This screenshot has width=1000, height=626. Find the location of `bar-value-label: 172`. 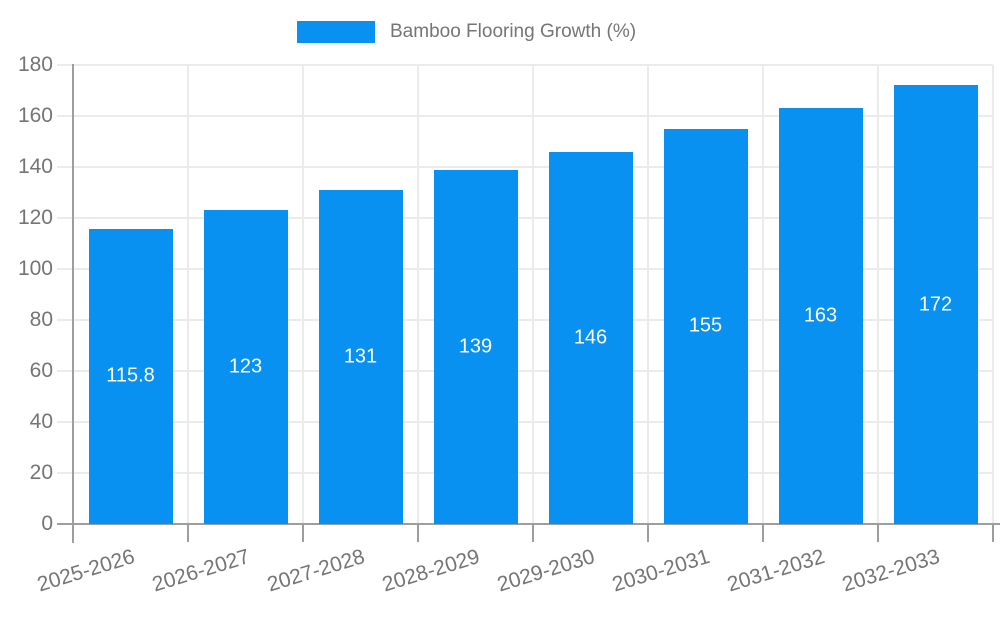

bar-value-label: 172 is located at coordinates (935, 304).